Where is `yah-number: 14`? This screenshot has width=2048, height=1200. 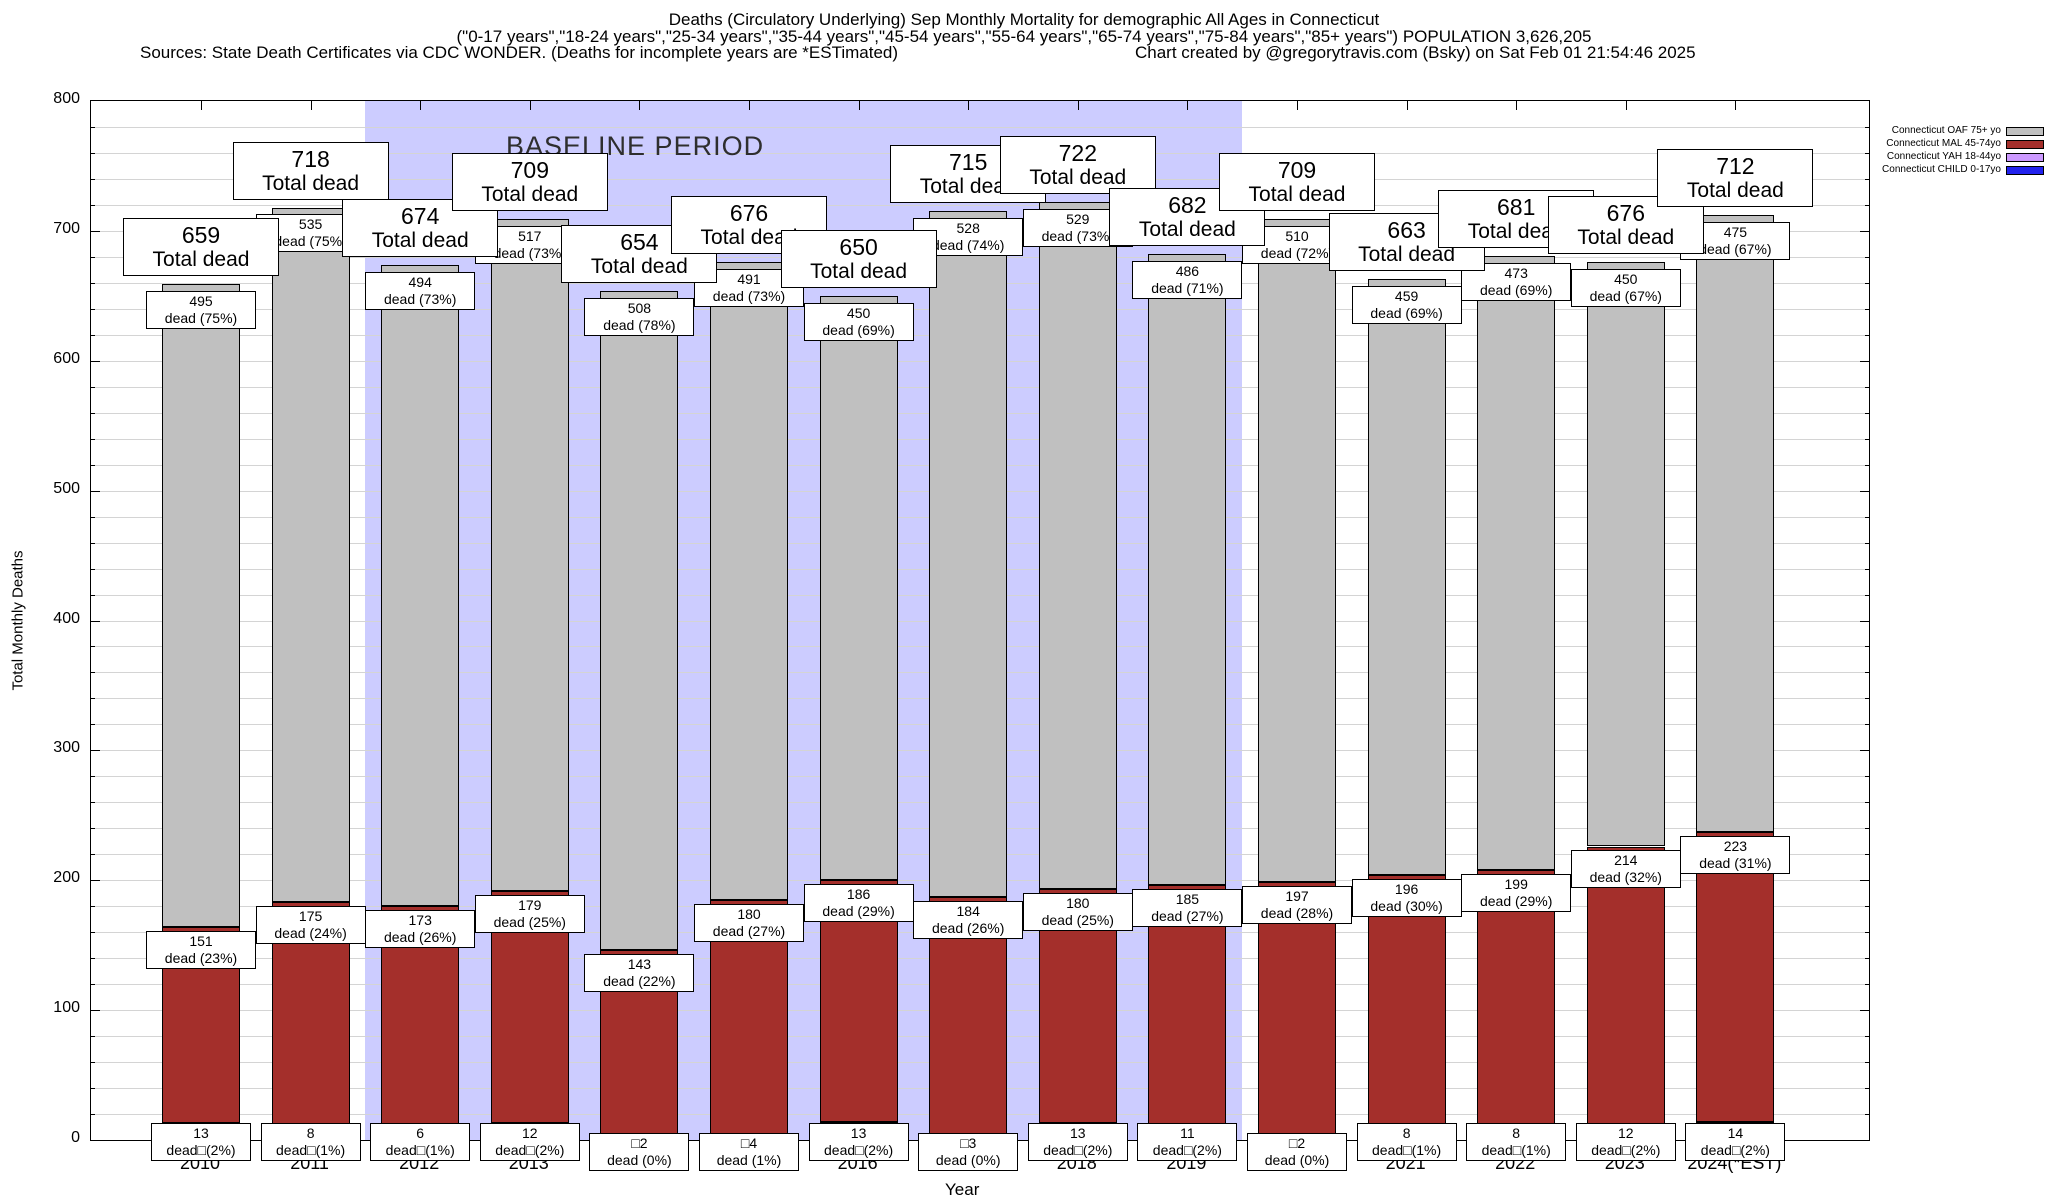
yah-number: 14 is located at coordinates (1735, 1133).